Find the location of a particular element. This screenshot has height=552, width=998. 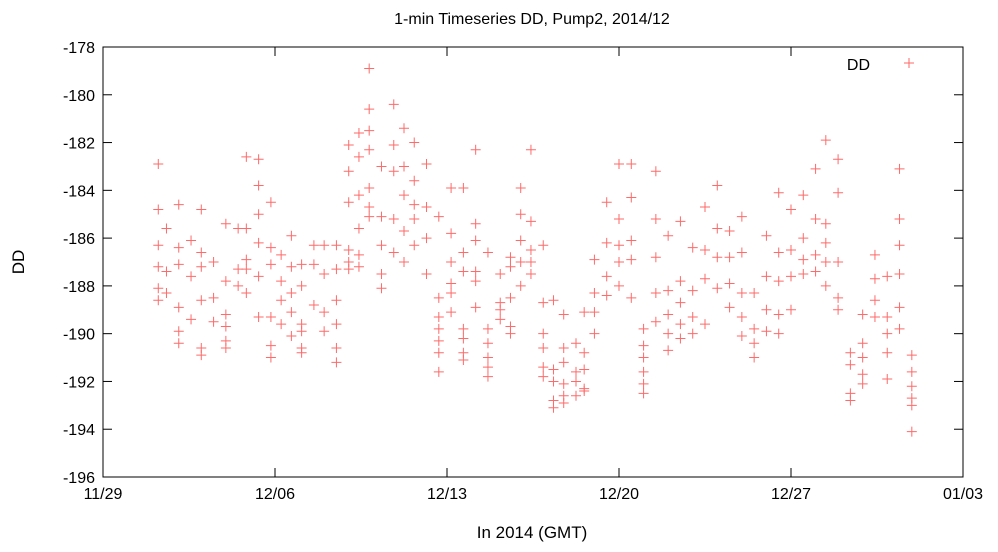

chart-title: 1-min Timeseries DD, Pump2, 2014/12 is located at coordinates (532, 19).